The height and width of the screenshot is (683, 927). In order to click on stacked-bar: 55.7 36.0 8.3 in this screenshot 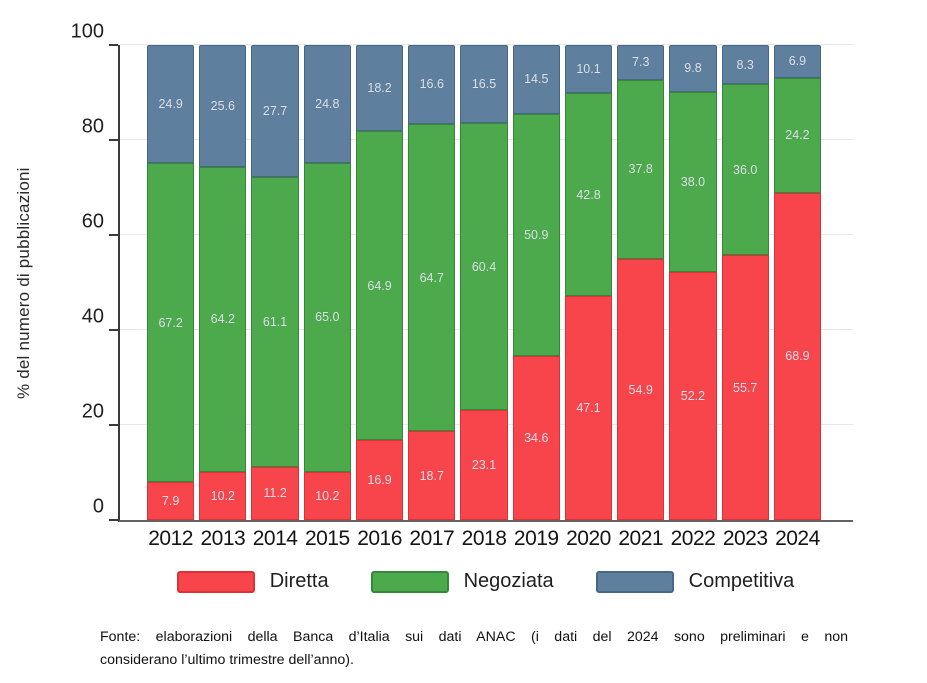, I will do `click(745, 282)`.